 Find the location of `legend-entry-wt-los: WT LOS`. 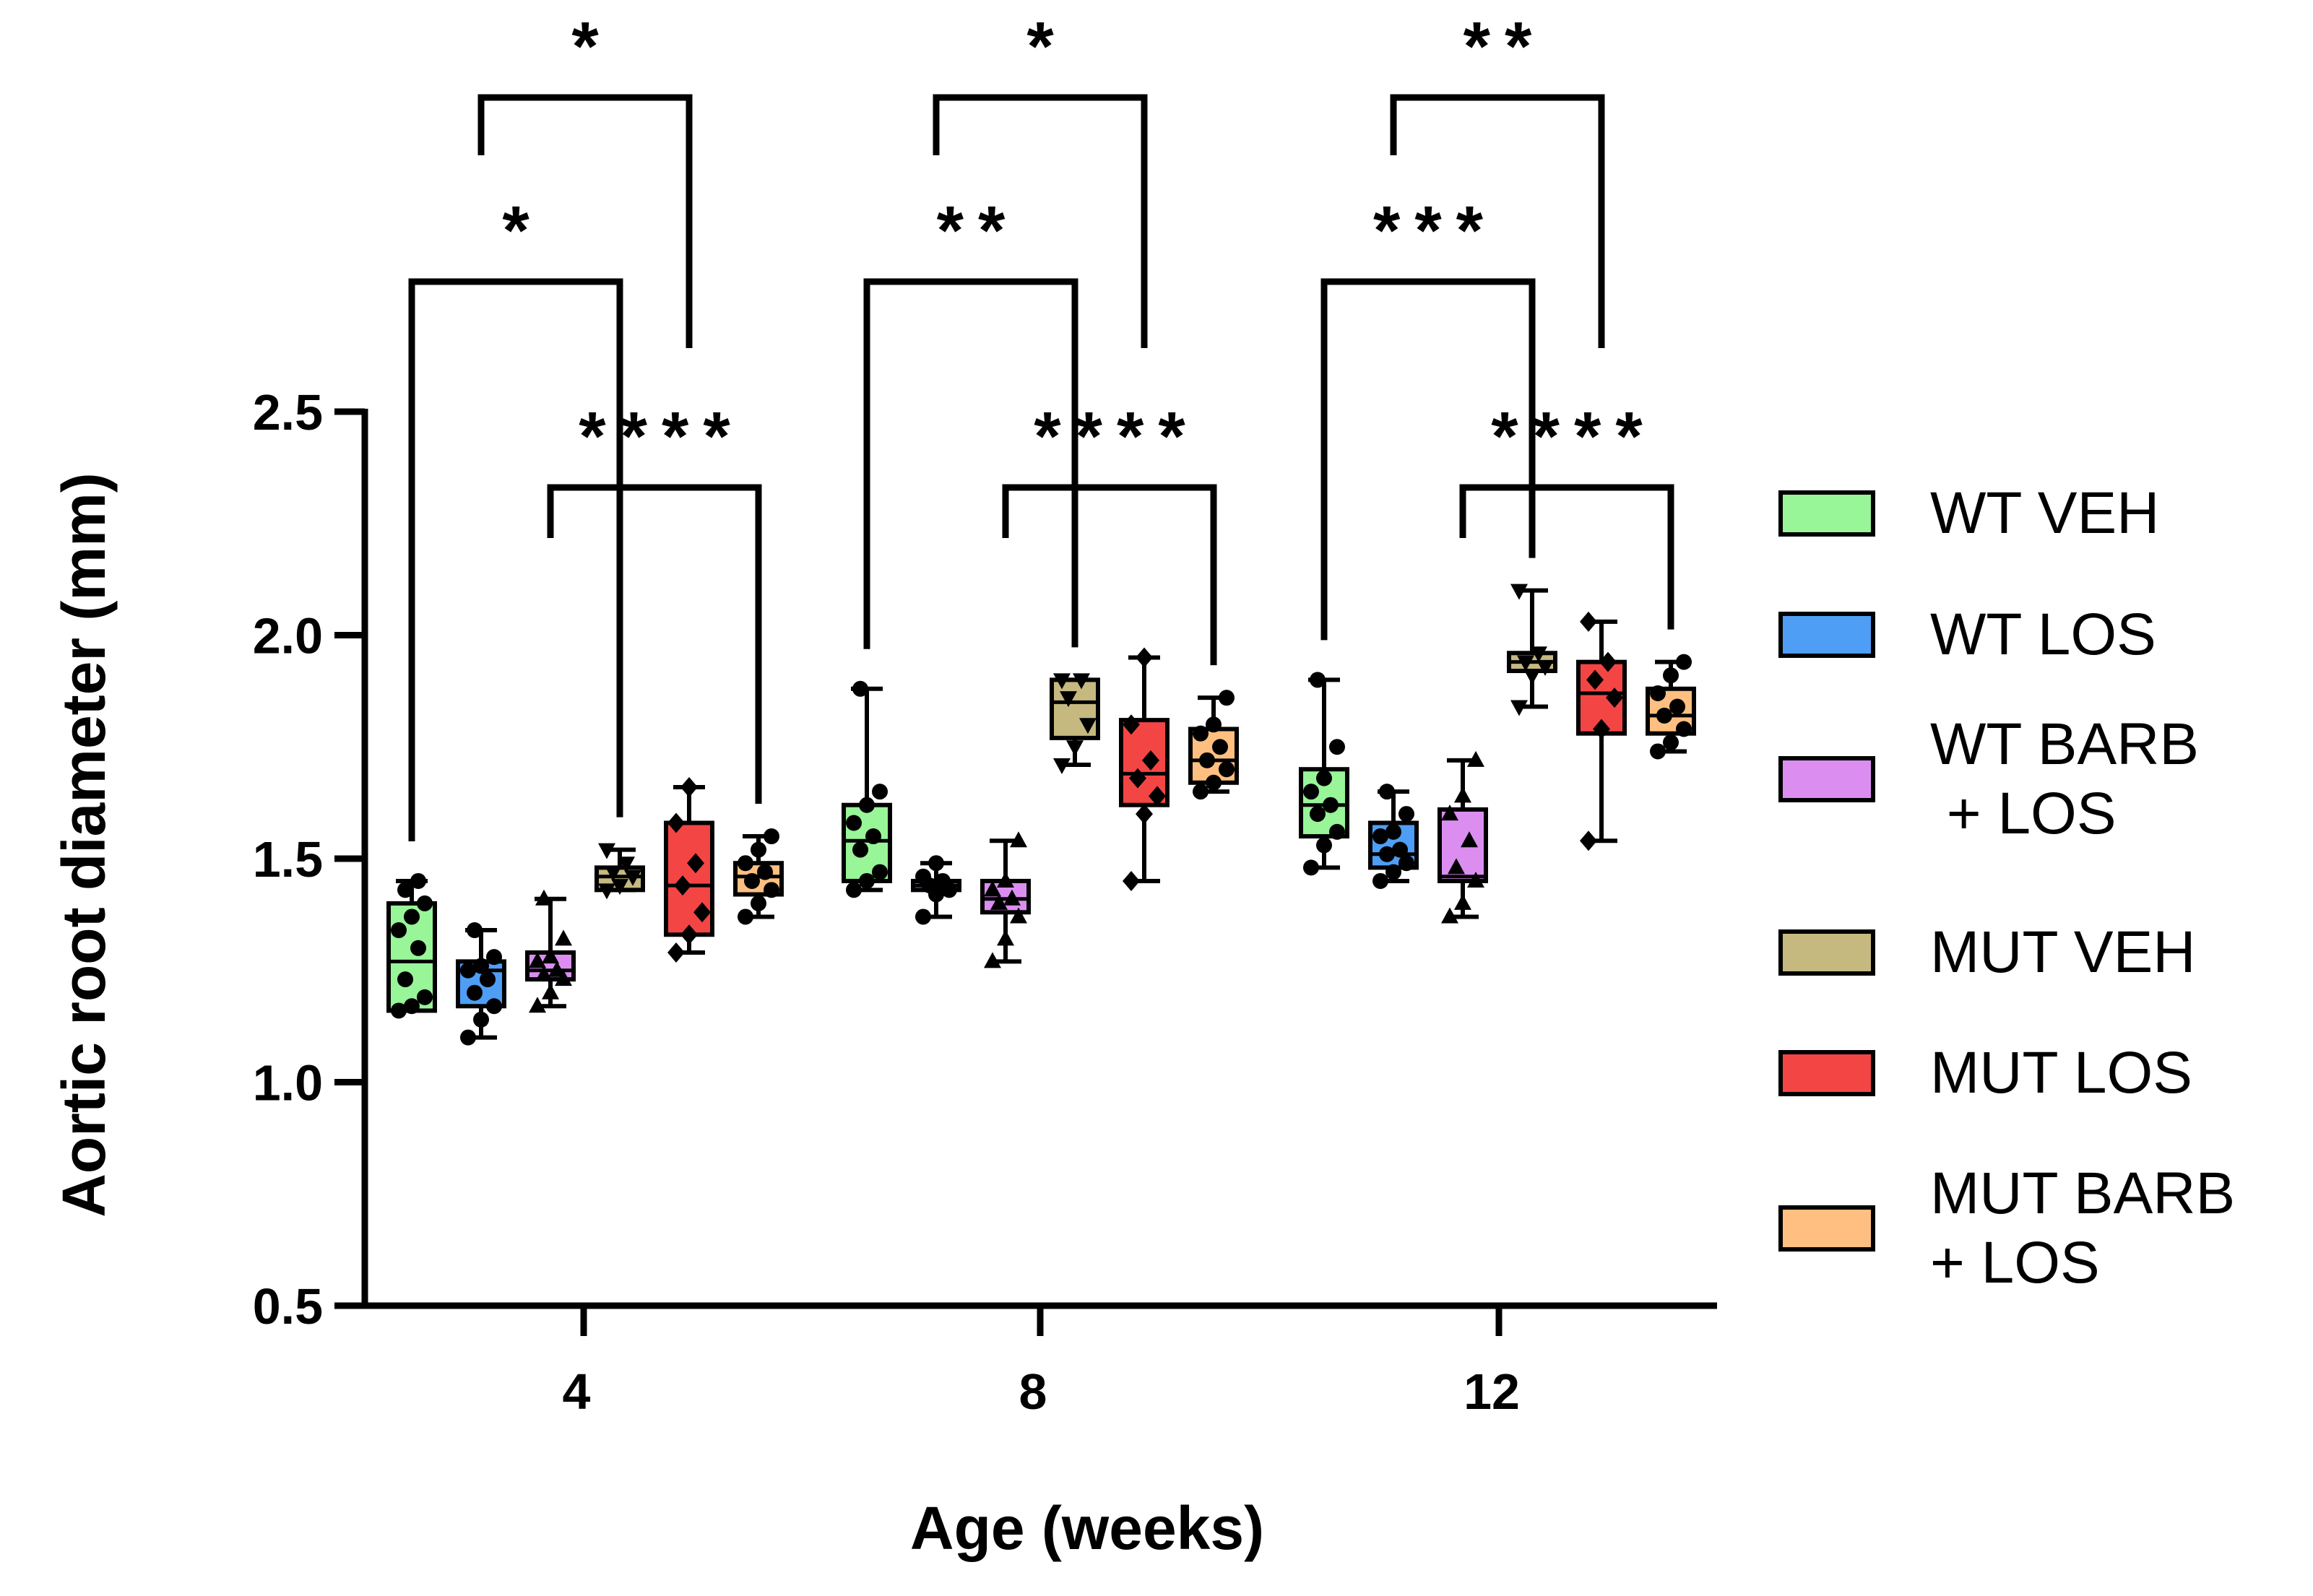

legend-entry-wt-los: WT LOS is located at coordinates (1967, 634).